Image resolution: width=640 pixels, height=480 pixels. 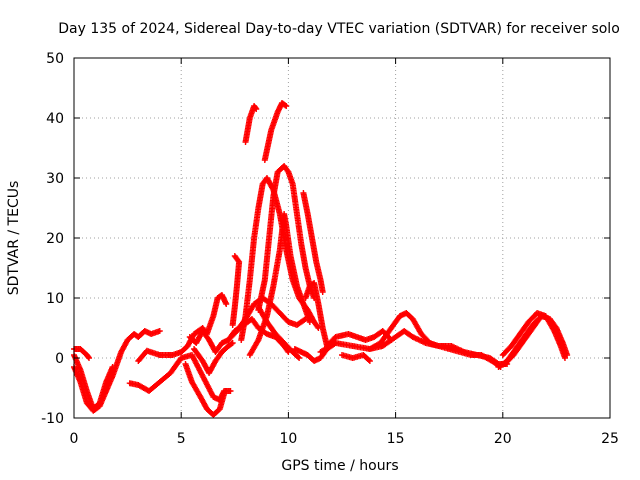 I want to click on series-arc-k, so click(x=251, y=124).